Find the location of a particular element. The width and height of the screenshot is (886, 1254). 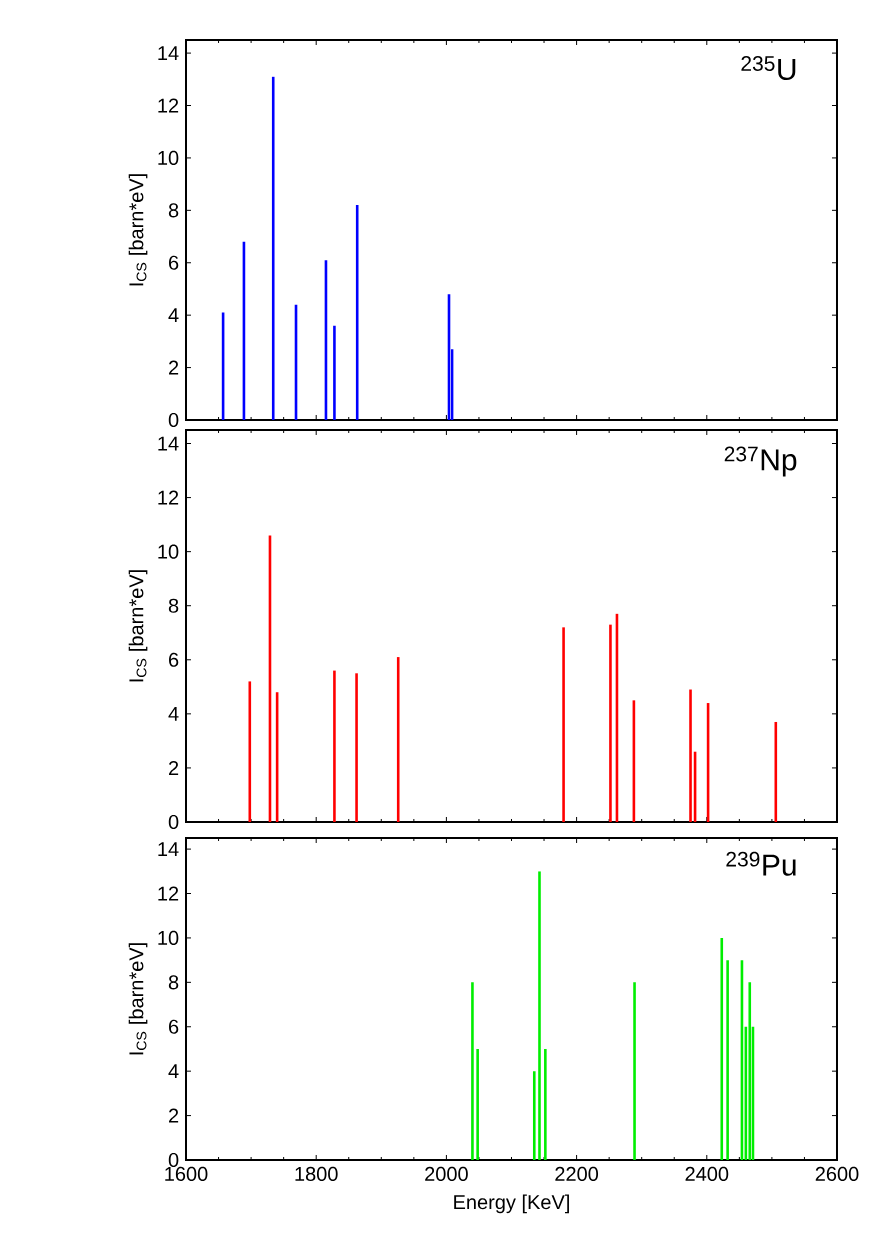

x-tick-label: 2000 is located at coordinates (446, 1174).